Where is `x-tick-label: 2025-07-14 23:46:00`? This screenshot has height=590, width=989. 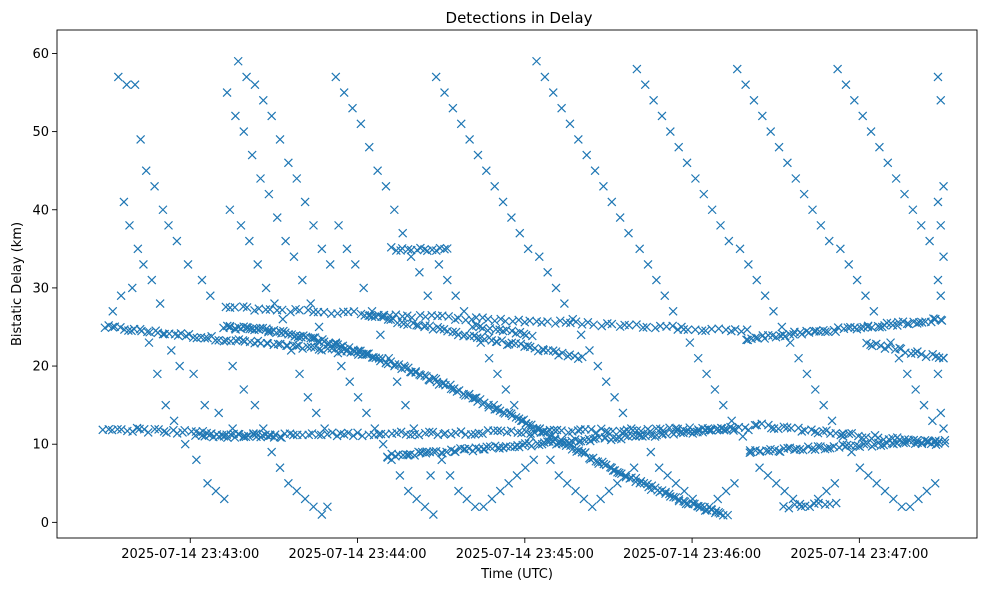
x-tick-label: 2025-07-14 23:46:00 is located at coordinates (692, 554).